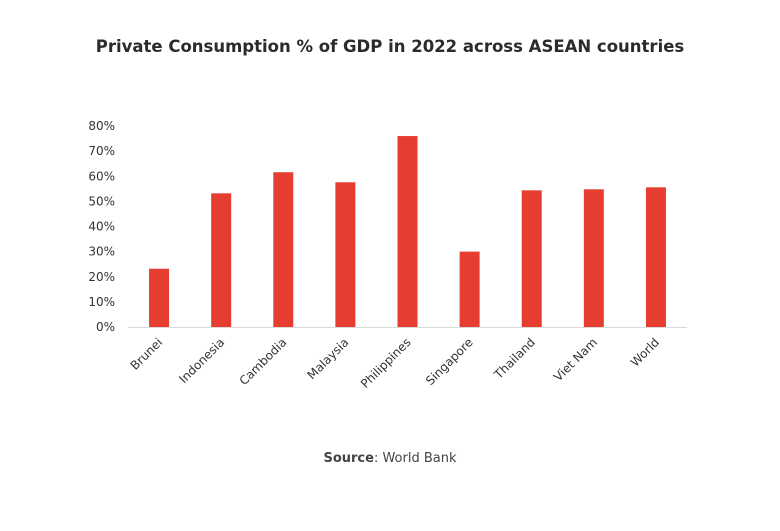  Describe the element at coordinates (105, 327) in the screenshot. I see `y-tick-label: 0%` at that location.